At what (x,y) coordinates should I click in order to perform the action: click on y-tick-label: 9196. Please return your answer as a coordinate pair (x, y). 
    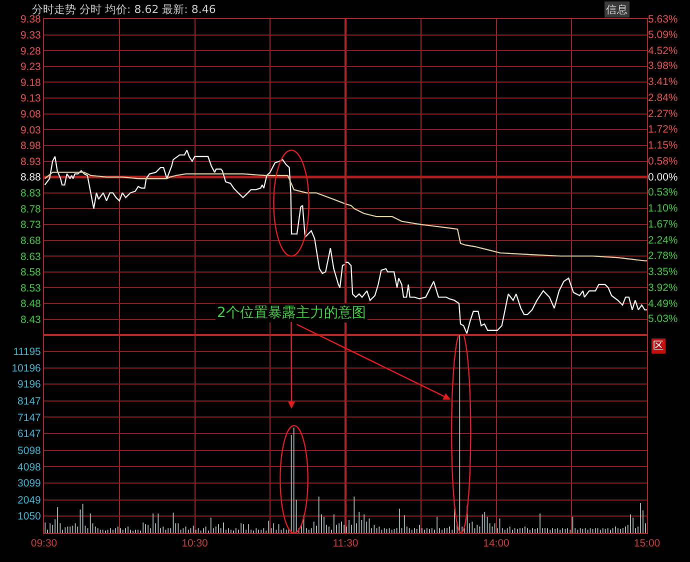
    Looking at the image, I should click on (30, 384).